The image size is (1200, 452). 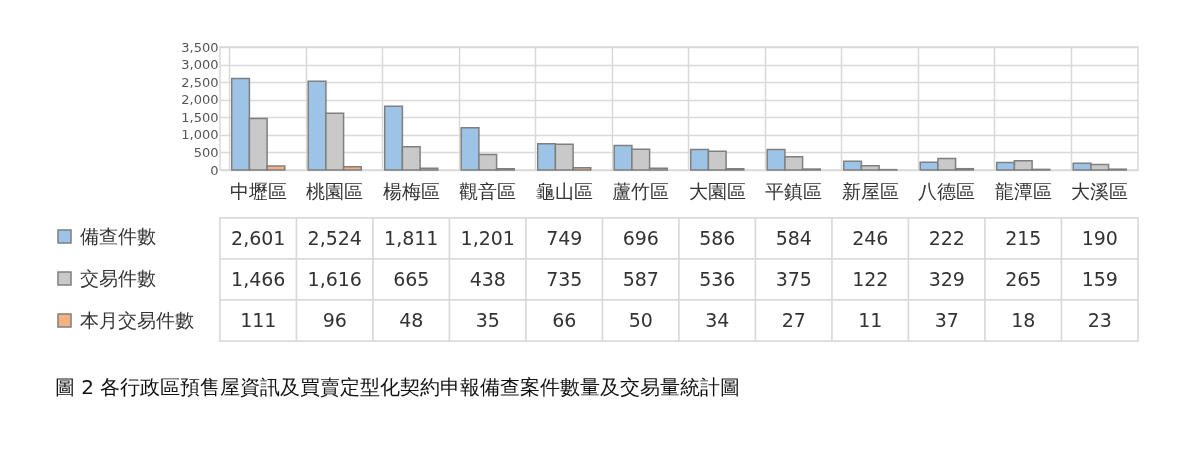 What do you see at coordinates (200, 117) in the screenshot?
I see `y-tick-label: 1,500` at bounding box center [200, 117].